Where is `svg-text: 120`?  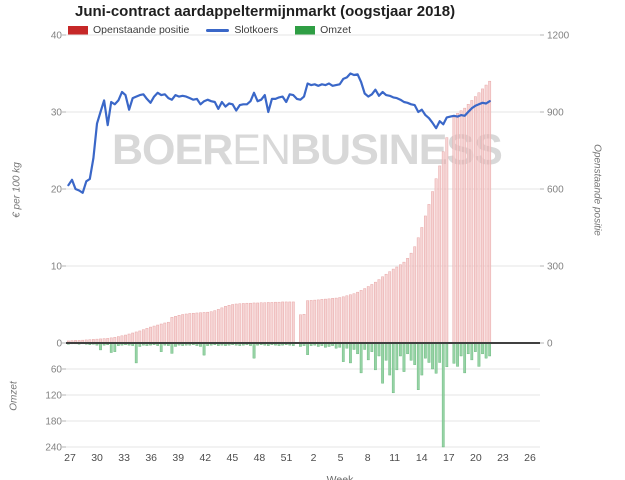
svg-text: 120 is located at coordinates (53, 396).